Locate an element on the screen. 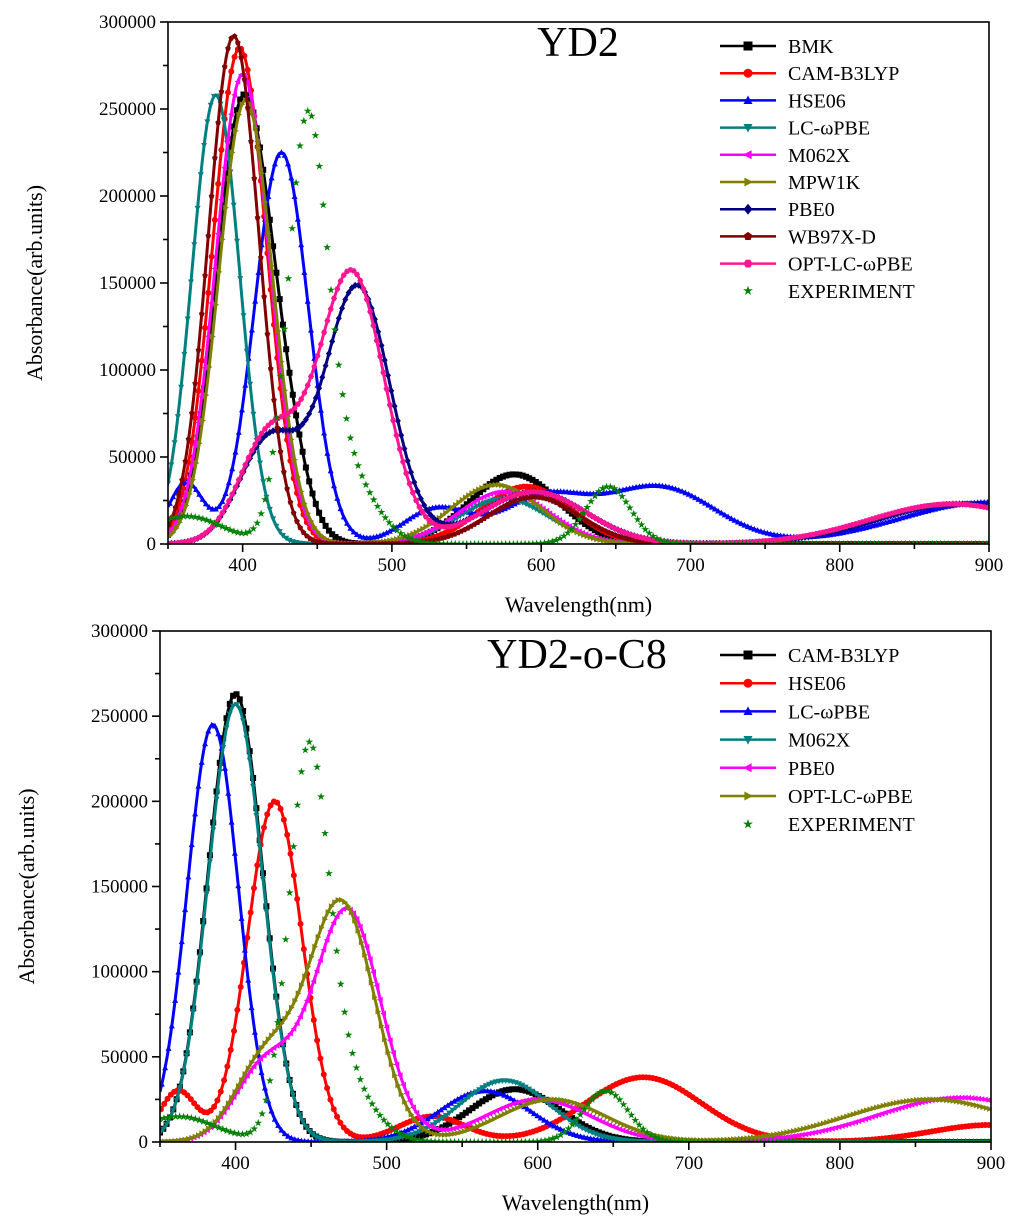 The height and width of the screenshot is (1230, 1024). legend-item: MPW1K is located at coordinates (790, 183).